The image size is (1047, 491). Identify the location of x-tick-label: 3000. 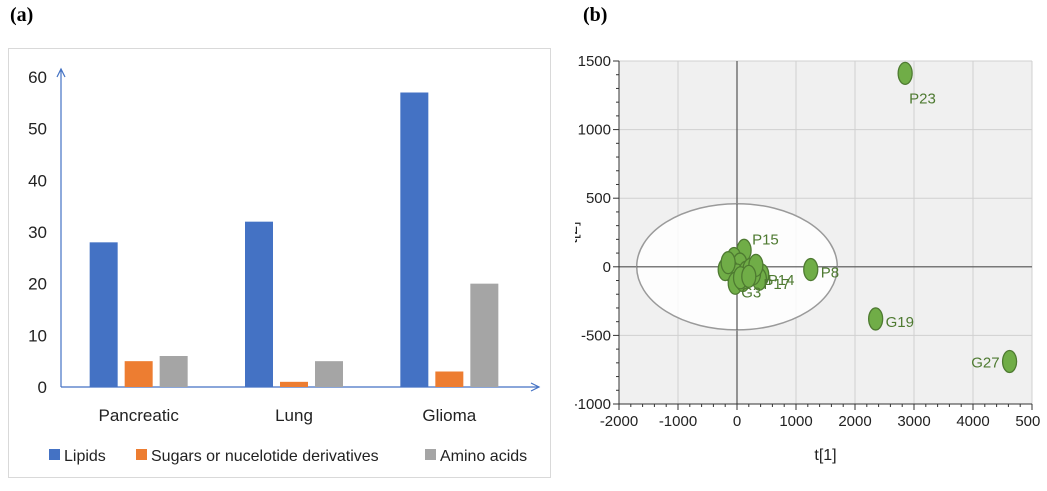
(913, 421).